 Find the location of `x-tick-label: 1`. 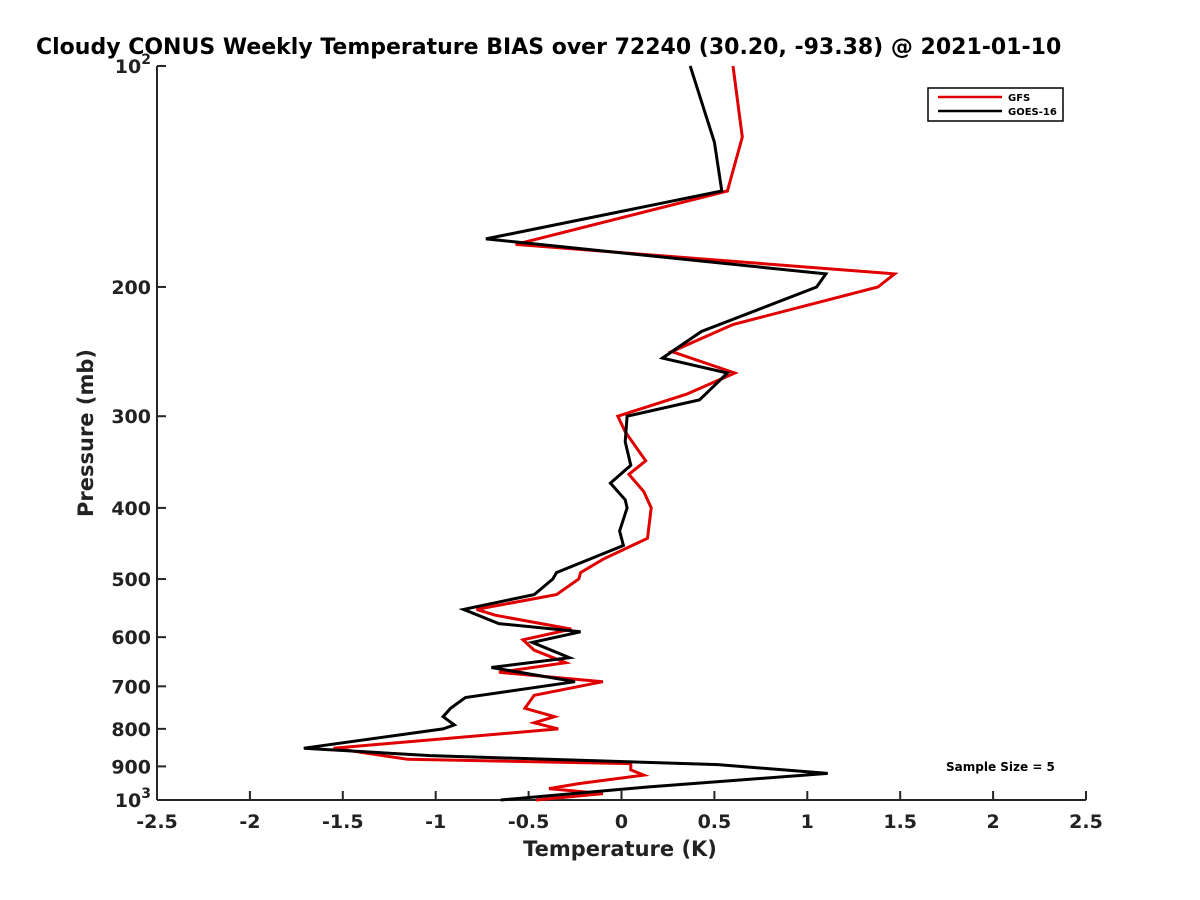

x-tick-label: 1 is located at coordinates (807, 822).